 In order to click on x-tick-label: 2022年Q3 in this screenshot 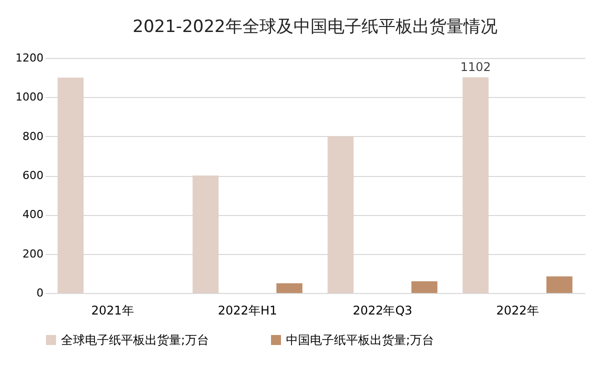, I will do `click(382, 311)`.